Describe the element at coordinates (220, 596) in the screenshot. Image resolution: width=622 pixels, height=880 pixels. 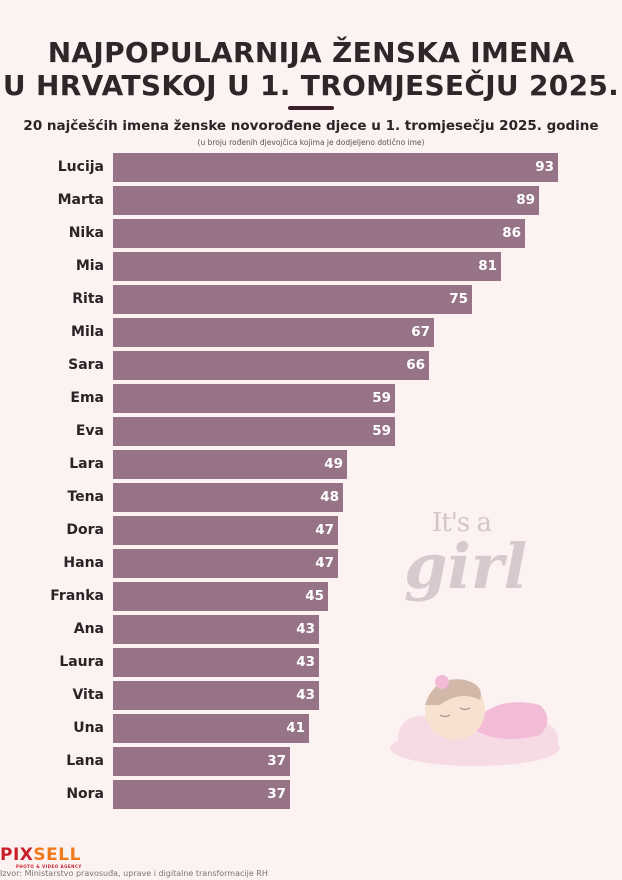
I see `bar: 45` at that location.